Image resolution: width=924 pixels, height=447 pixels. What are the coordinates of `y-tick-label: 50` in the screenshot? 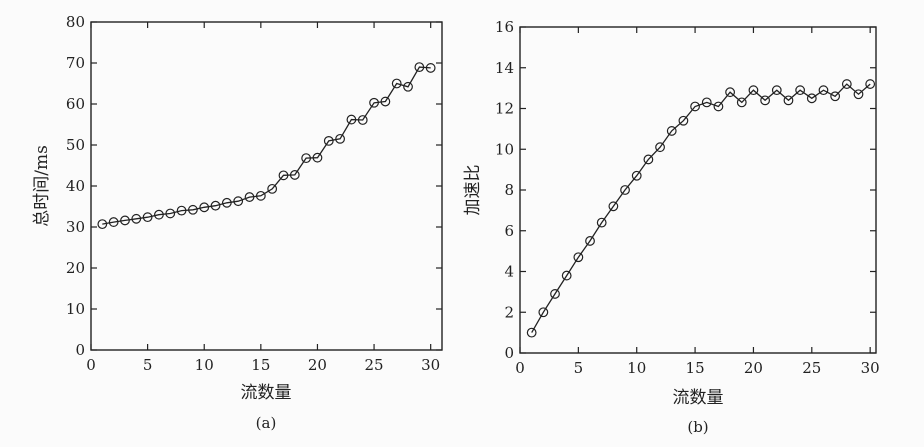 It's located at (75, 145).